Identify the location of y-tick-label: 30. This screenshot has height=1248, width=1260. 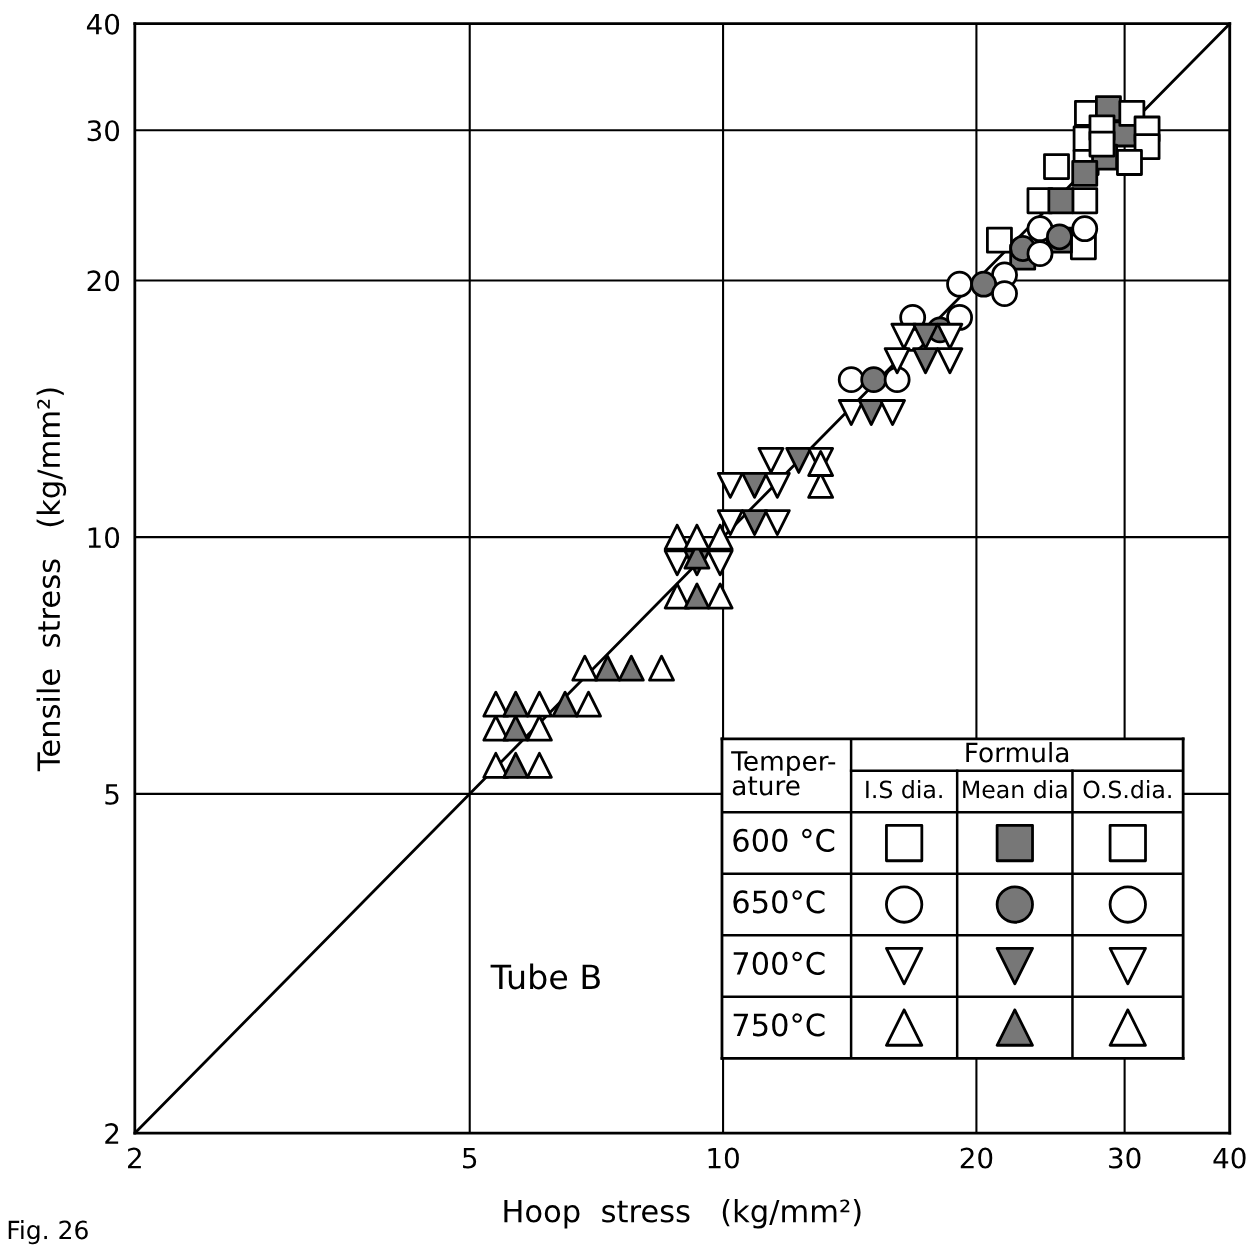
(103, 131).